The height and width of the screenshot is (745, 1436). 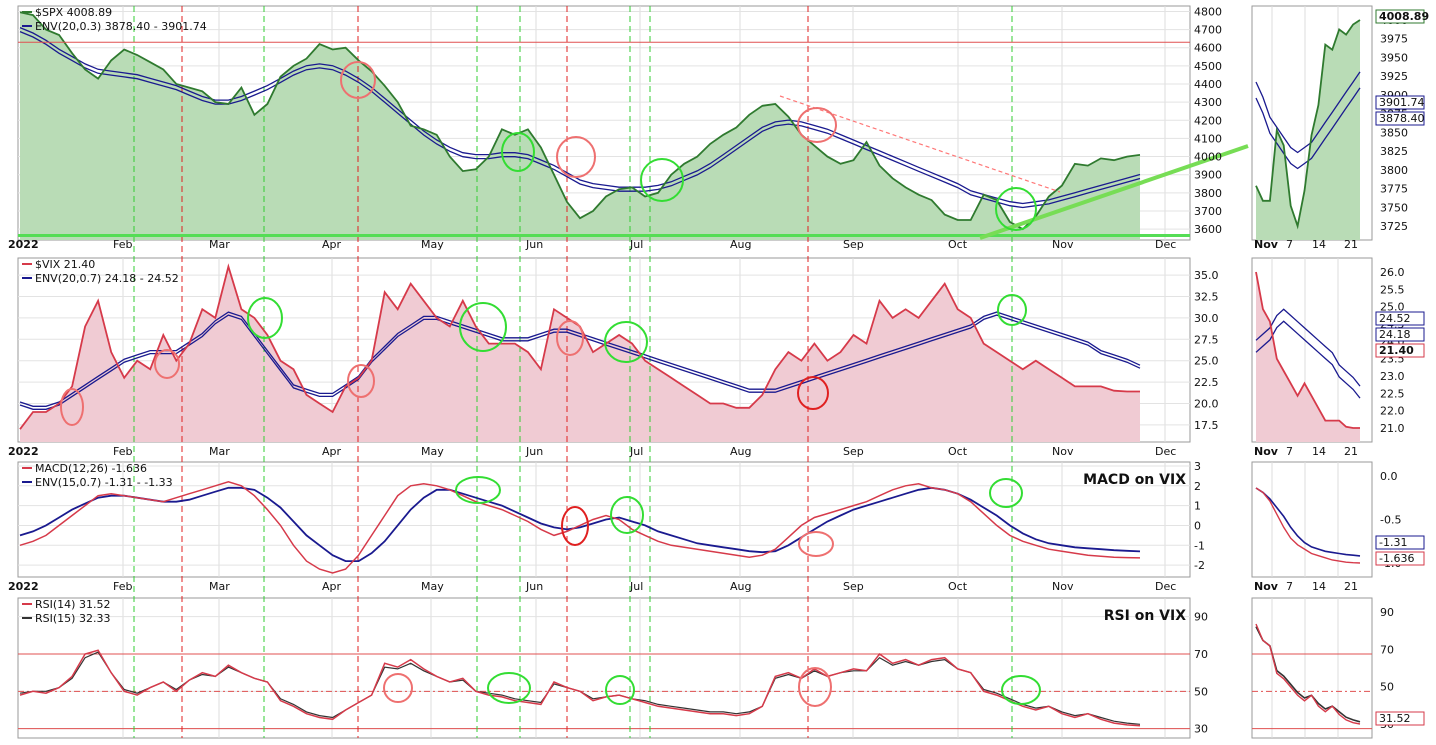 What do you see at coordinates (1208, 30) in the screenshot?
I see `y-tick-label: 4700` at bounding box center [1208, 30].